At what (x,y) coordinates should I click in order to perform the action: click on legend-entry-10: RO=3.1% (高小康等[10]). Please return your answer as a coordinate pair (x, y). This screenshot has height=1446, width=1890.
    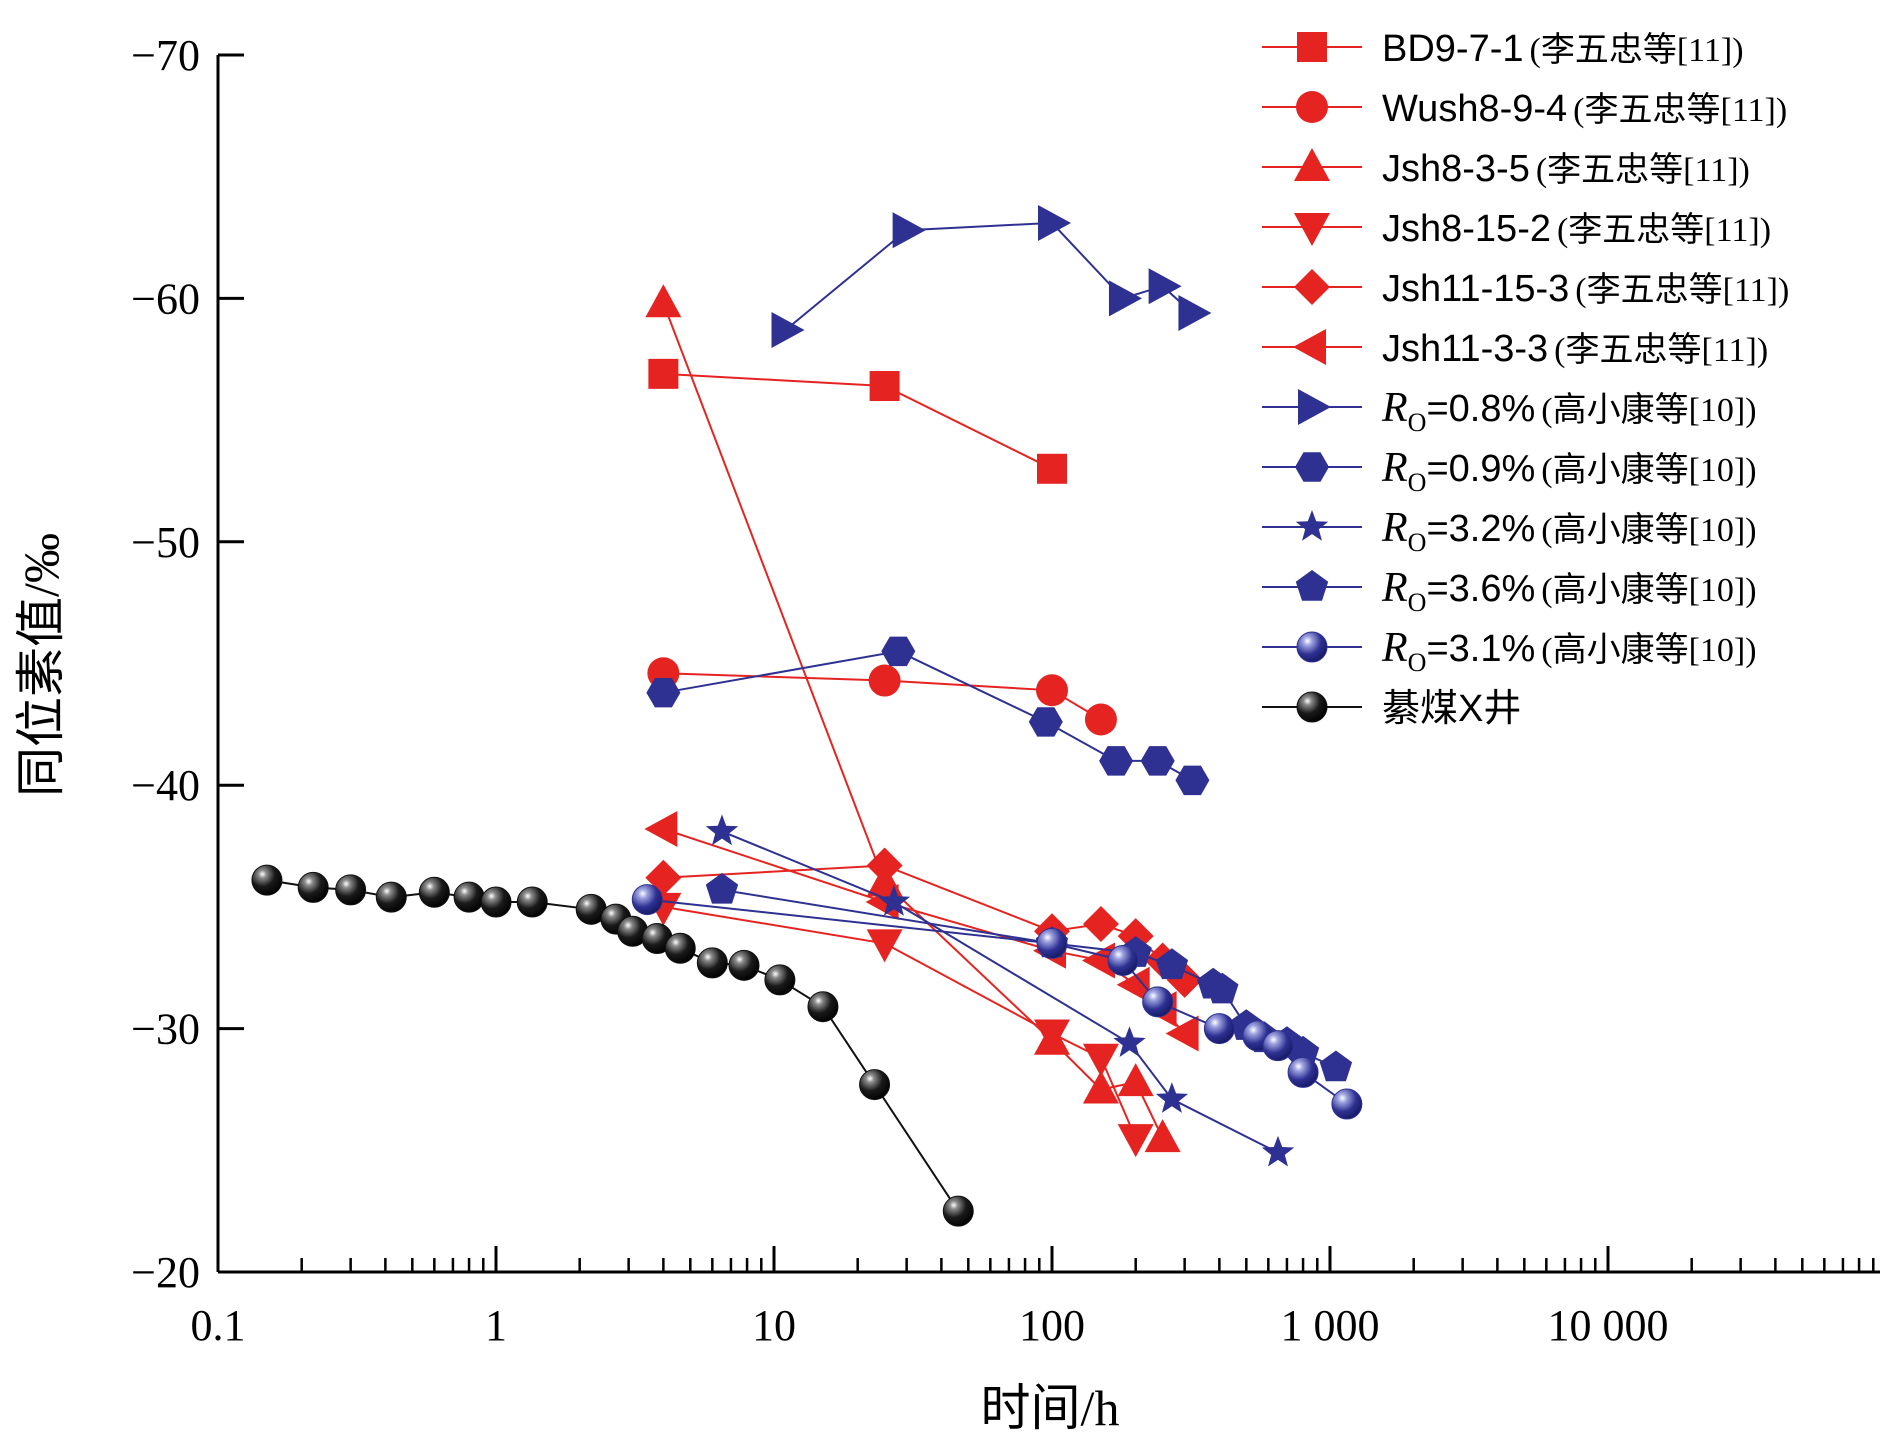
    Looking at the image, I should click on (1509, 651).